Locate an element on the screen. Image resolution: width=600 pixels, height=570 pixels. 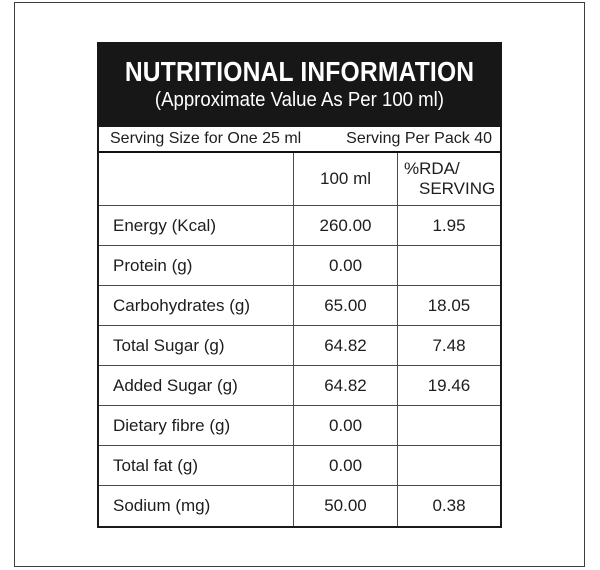
table-header-row: 100 ml %RDA/ SERVING is located at coordinates (299, 179).